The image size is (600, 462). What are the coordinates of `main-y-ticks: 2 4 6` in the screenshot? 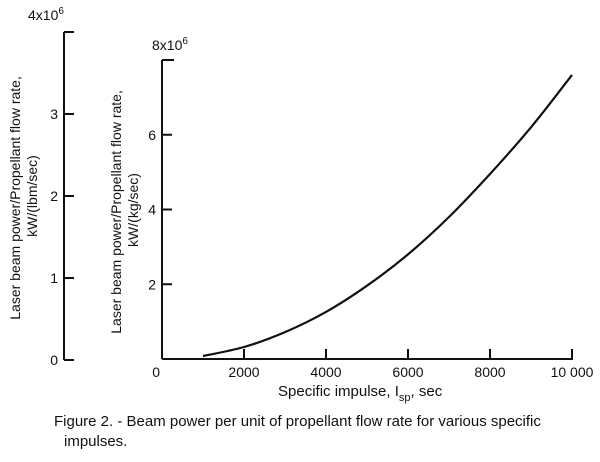 It's located at (160, 209).